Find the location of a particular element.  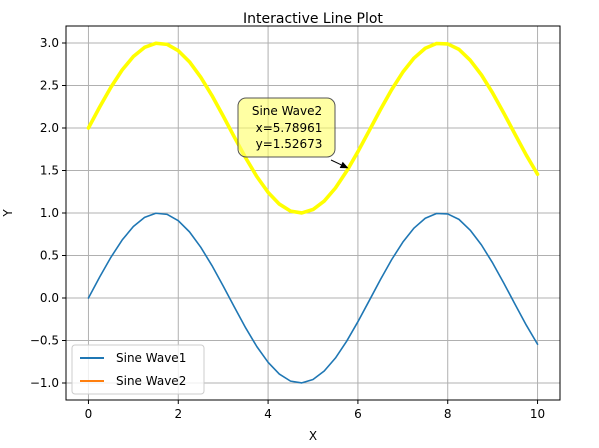

y-tick-label: −1.0 is located at coordinates (44, 383).